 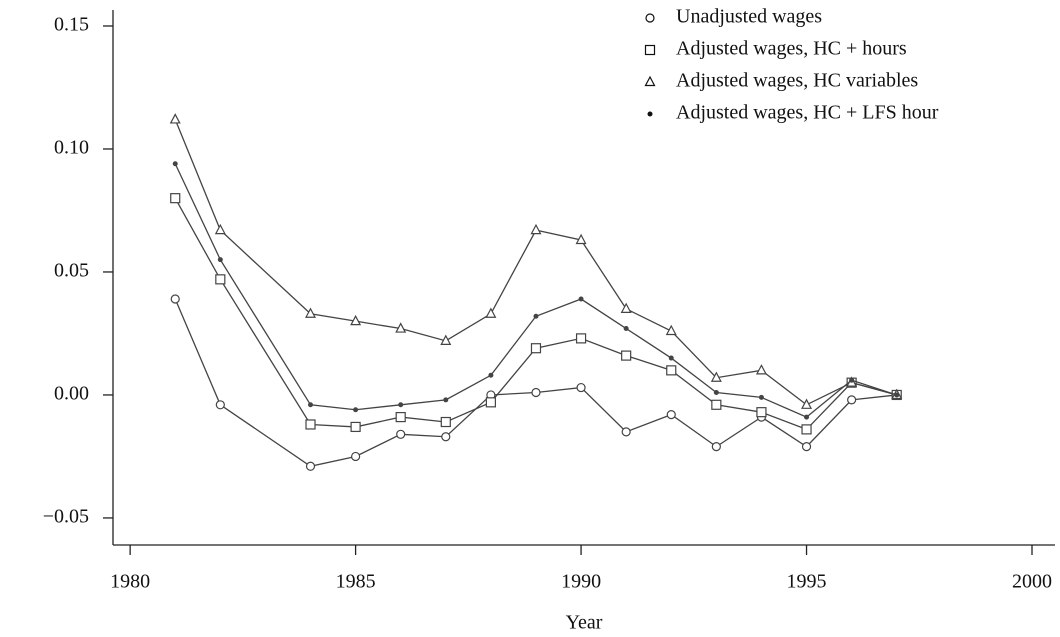 I want to click on y-tick-label: 0.10, so click(x=71, y=148).